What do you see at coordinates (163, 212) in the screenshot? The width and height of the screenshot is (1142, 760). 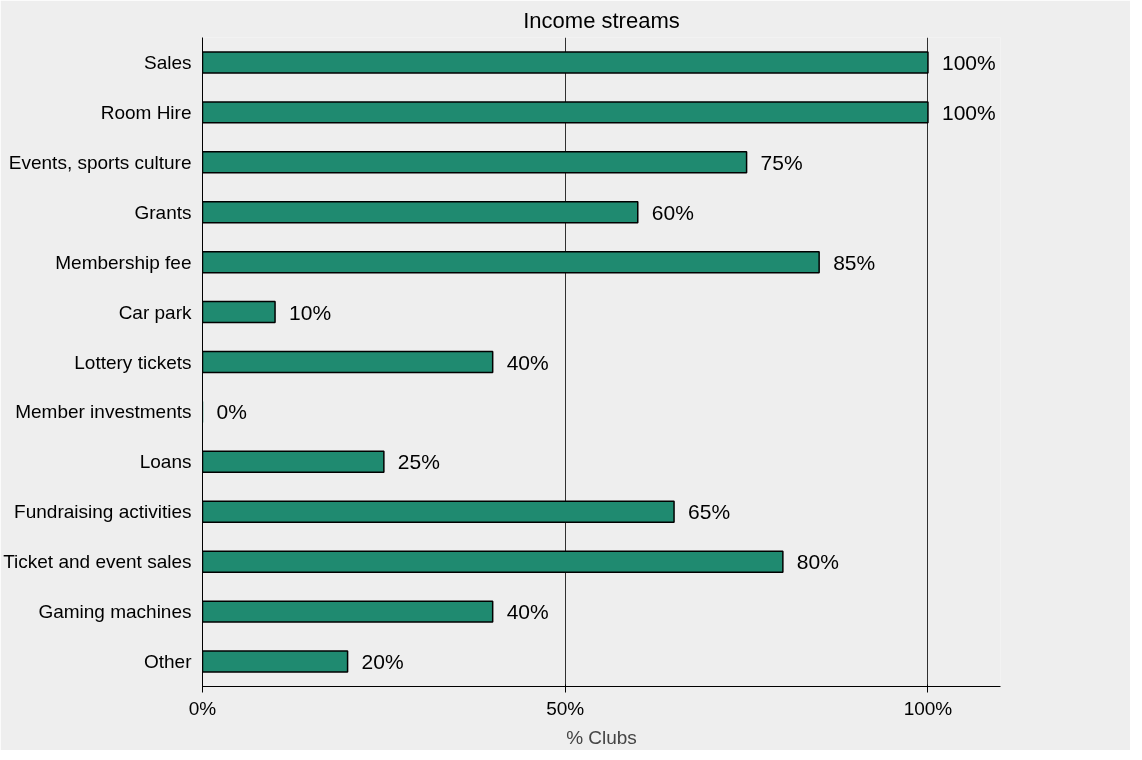 I see `y-tick-label: Grants` at bounding box center [163, 212].